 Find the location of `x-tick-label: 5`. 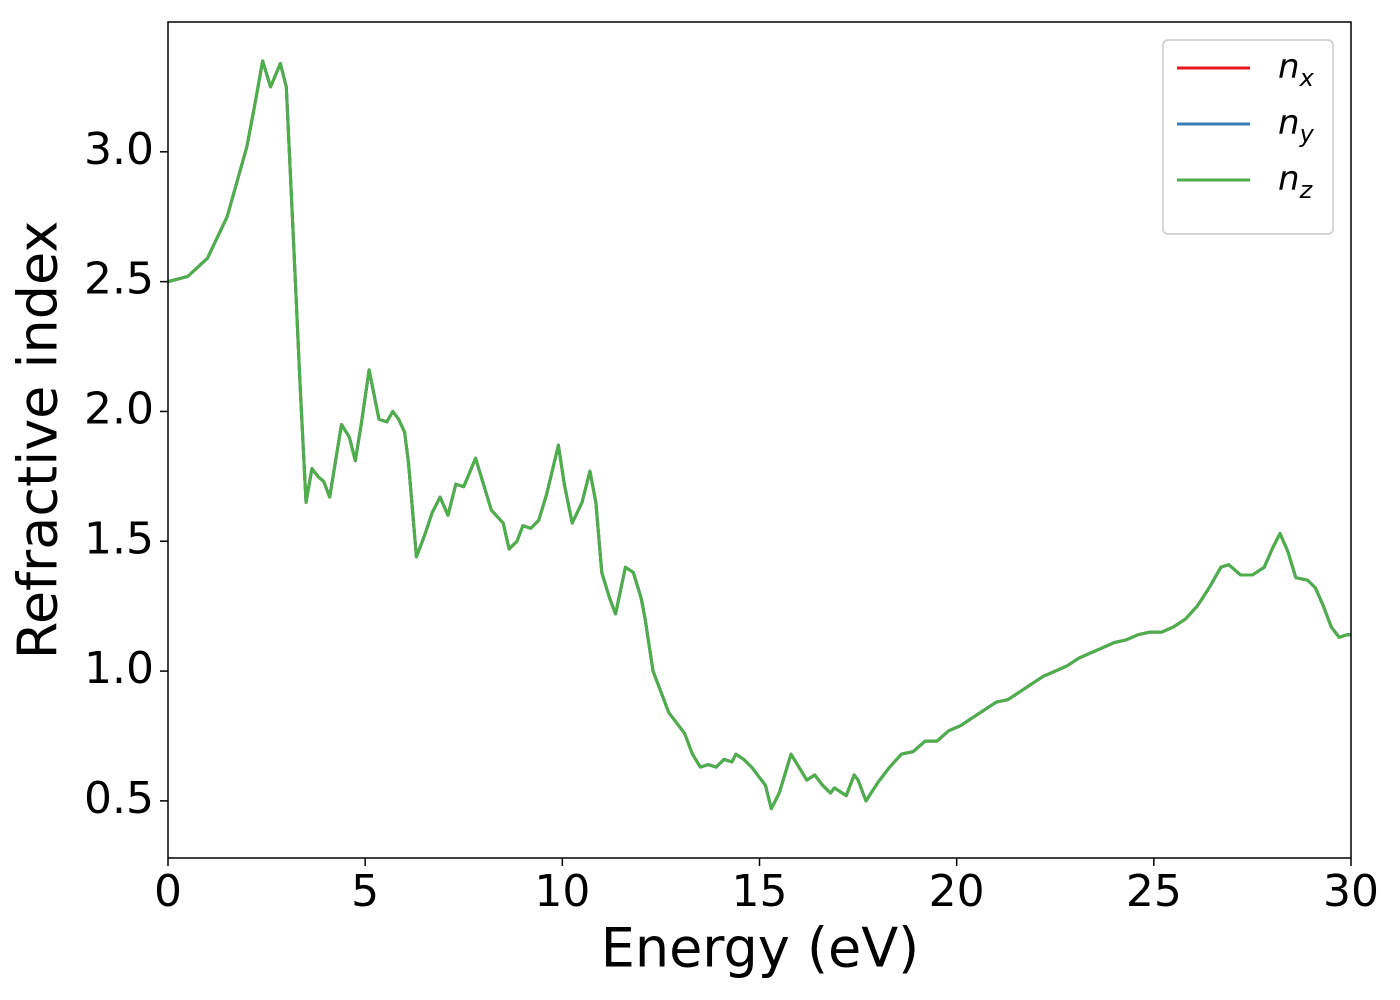

x-tick-label: 5 is located at coordinates (365, 891).